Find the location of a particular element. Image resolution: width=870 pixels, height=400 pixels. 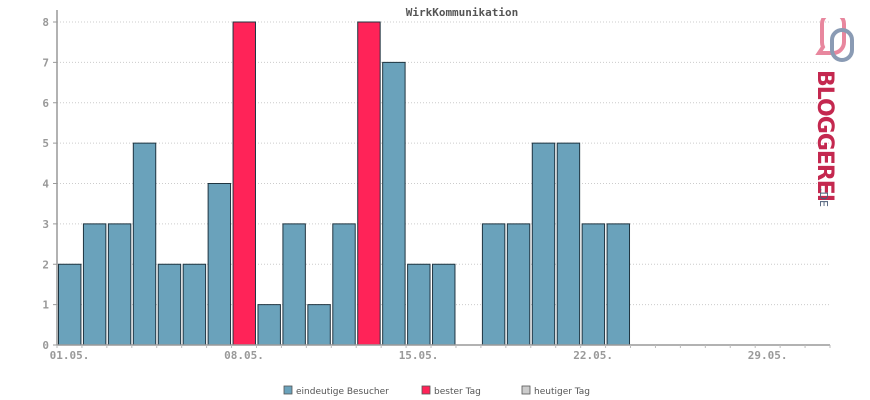

legend-label: heutiger Tag is located at coordinates (562, 392).